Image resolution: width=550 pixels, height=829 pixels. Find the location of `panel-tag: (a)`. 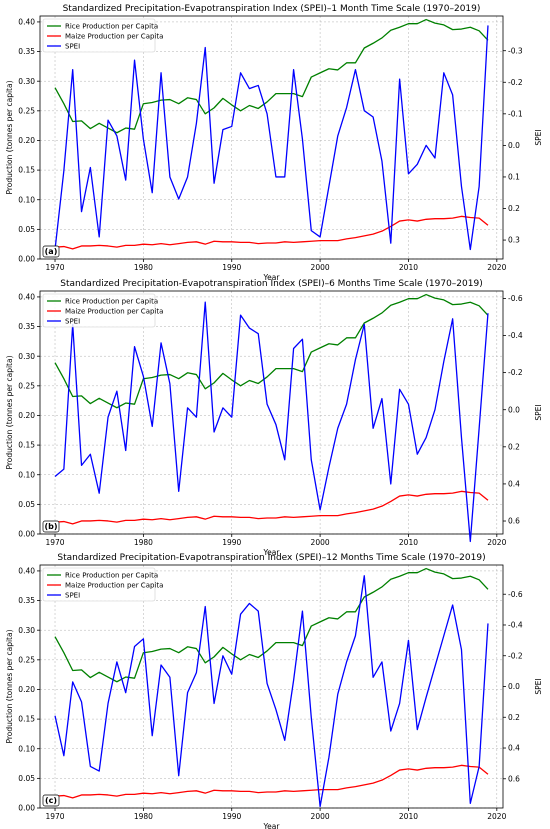

panel-tag: (a) is located at coordinates (51, 251).